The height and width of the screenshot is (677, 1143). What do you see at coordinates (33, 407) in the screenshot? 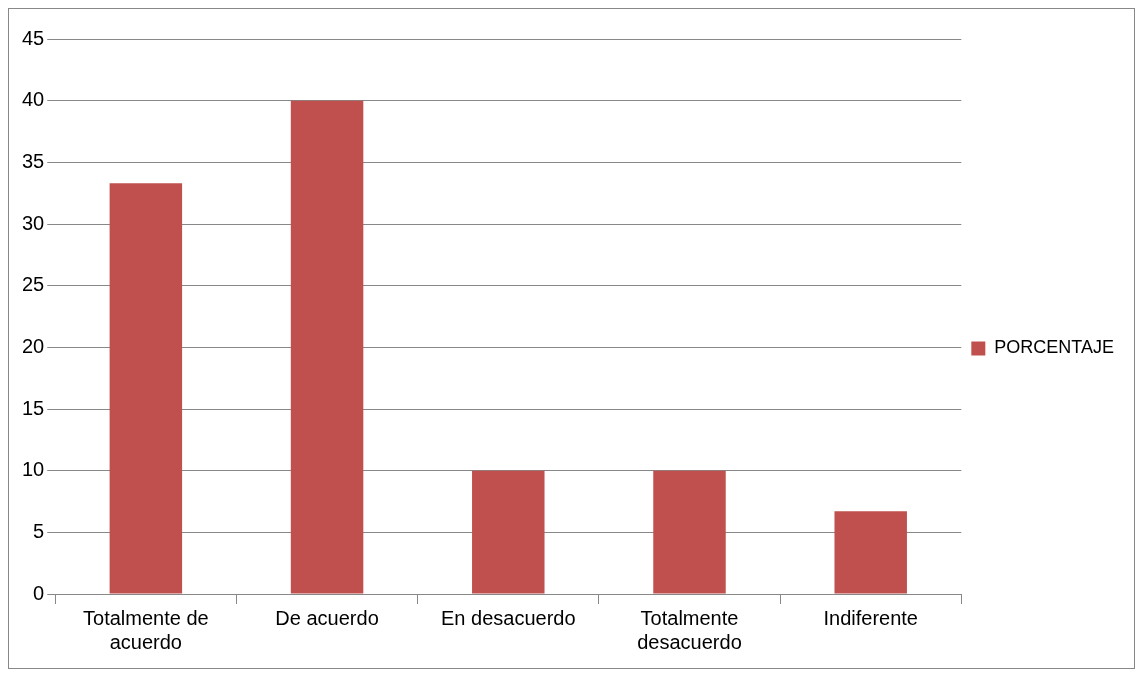
I see `y-tick-label: 15` at bounding box center [33, 407].